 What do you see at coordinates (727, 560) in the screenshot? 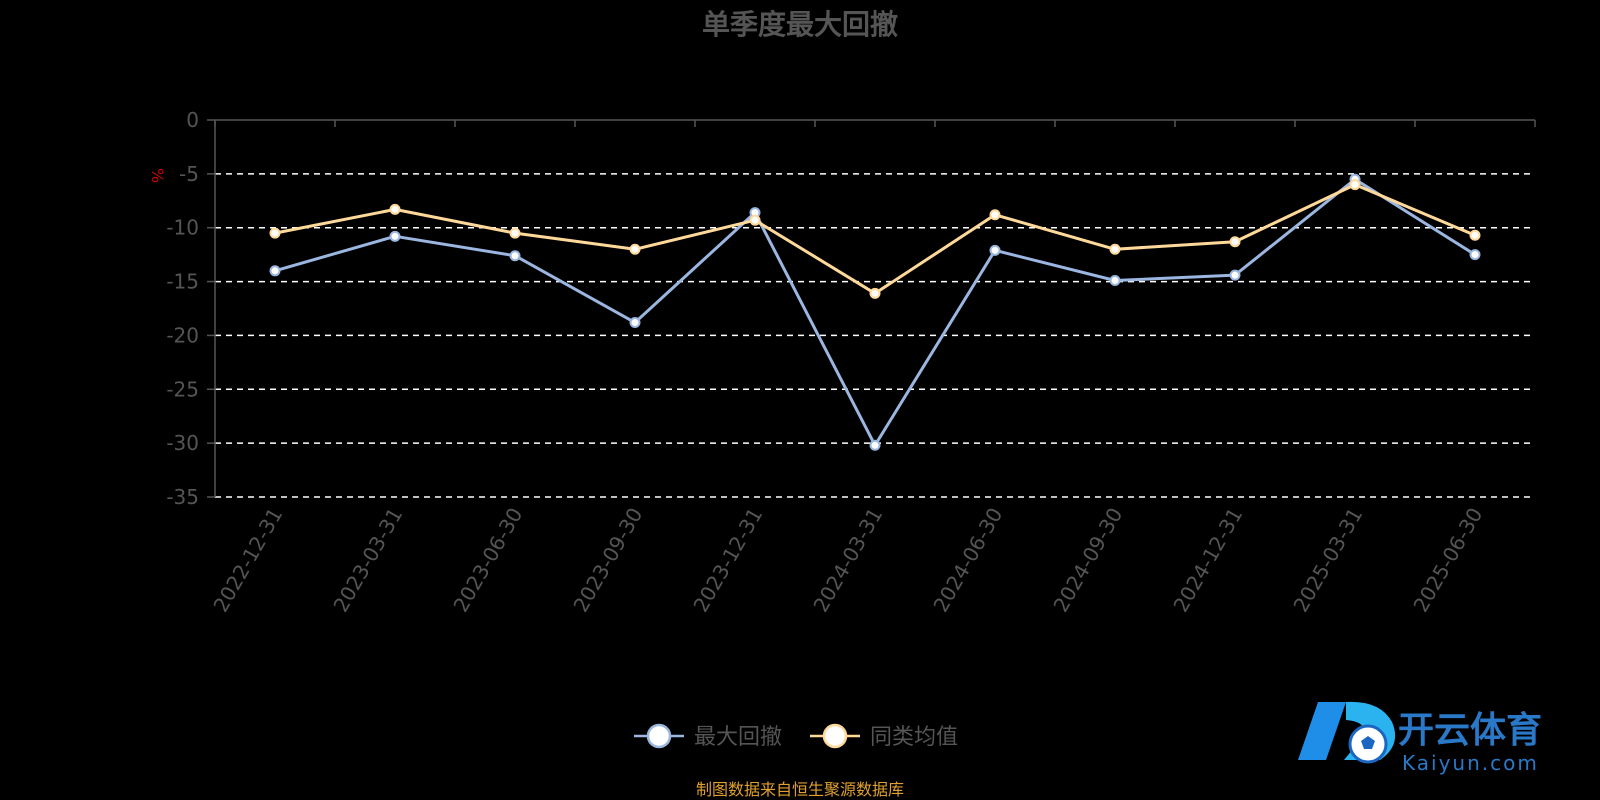
I see `x-tick-label: 2023-12-31` at bounding box center [727, 560].